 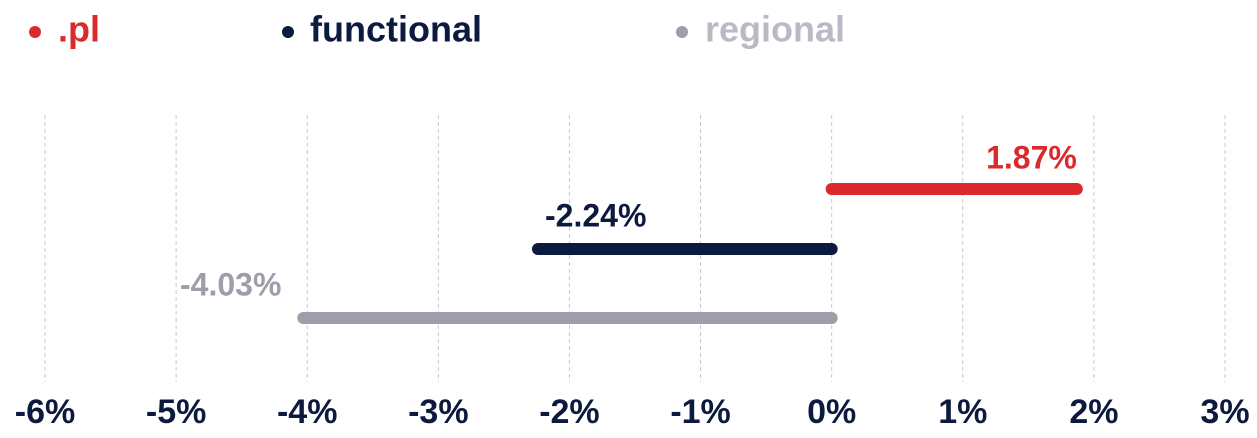 What do you see at coordinates (176, 412) in the screenshot?
I see `x-tick-label: -5%` at bounding box center [176, 412].